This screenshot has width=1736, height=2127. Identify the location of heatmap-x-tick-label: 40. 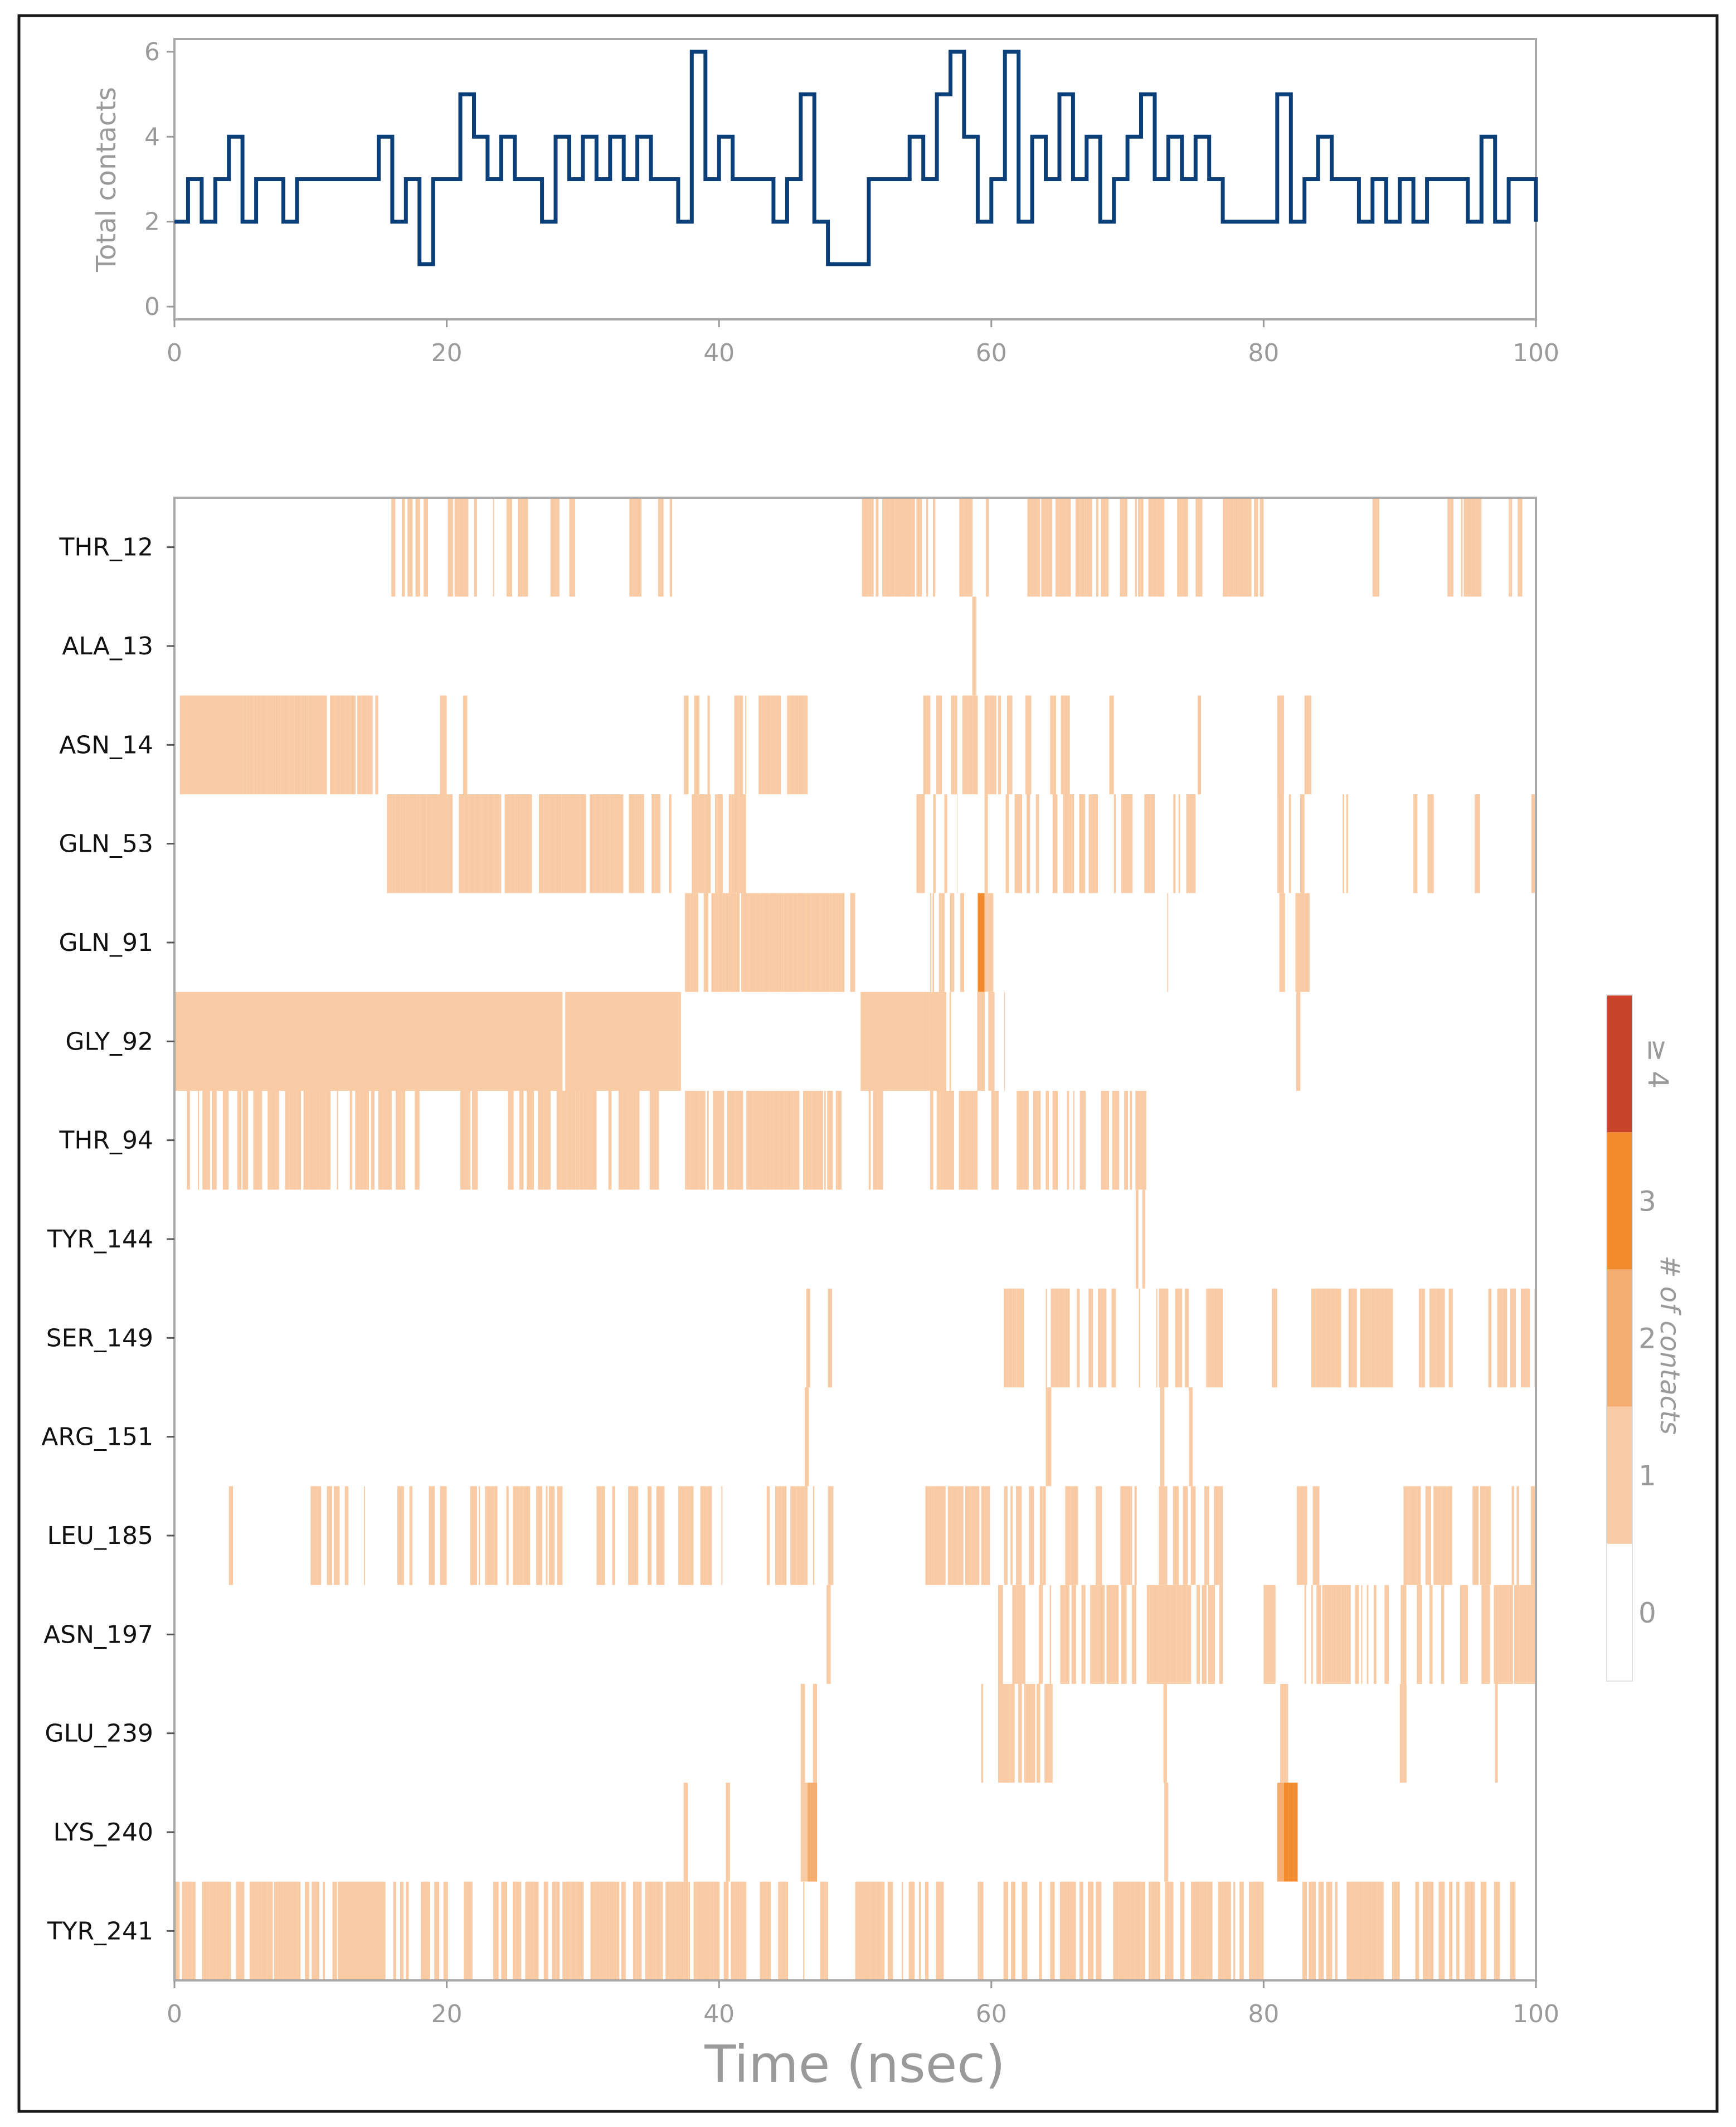
(719, 2014).